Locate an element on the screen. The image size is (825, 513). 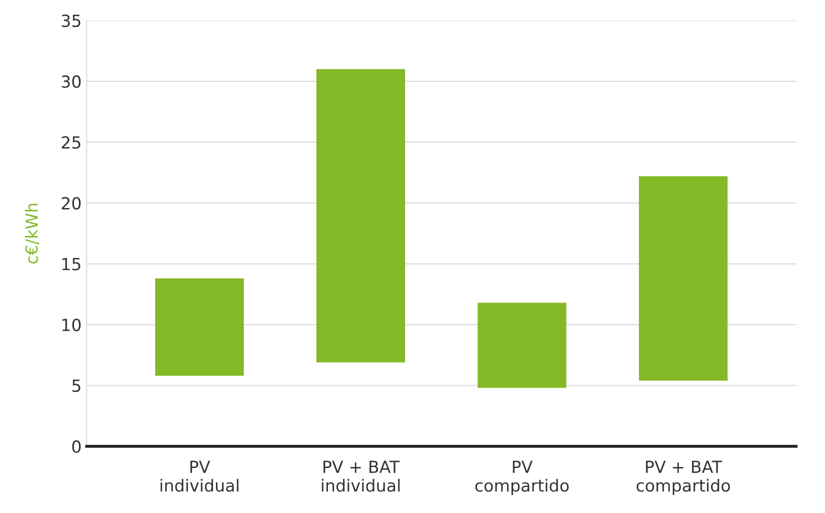
y-tick-label: 5 is located at coordinates (76, 386).